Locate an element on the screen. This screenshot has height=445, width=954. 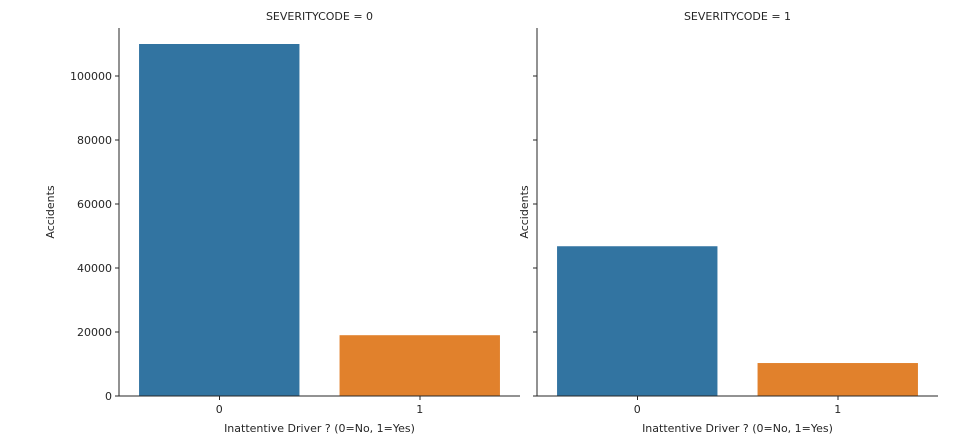
panel-title: SEVERITYCODE = 0 is located at coordinates (319, 16).